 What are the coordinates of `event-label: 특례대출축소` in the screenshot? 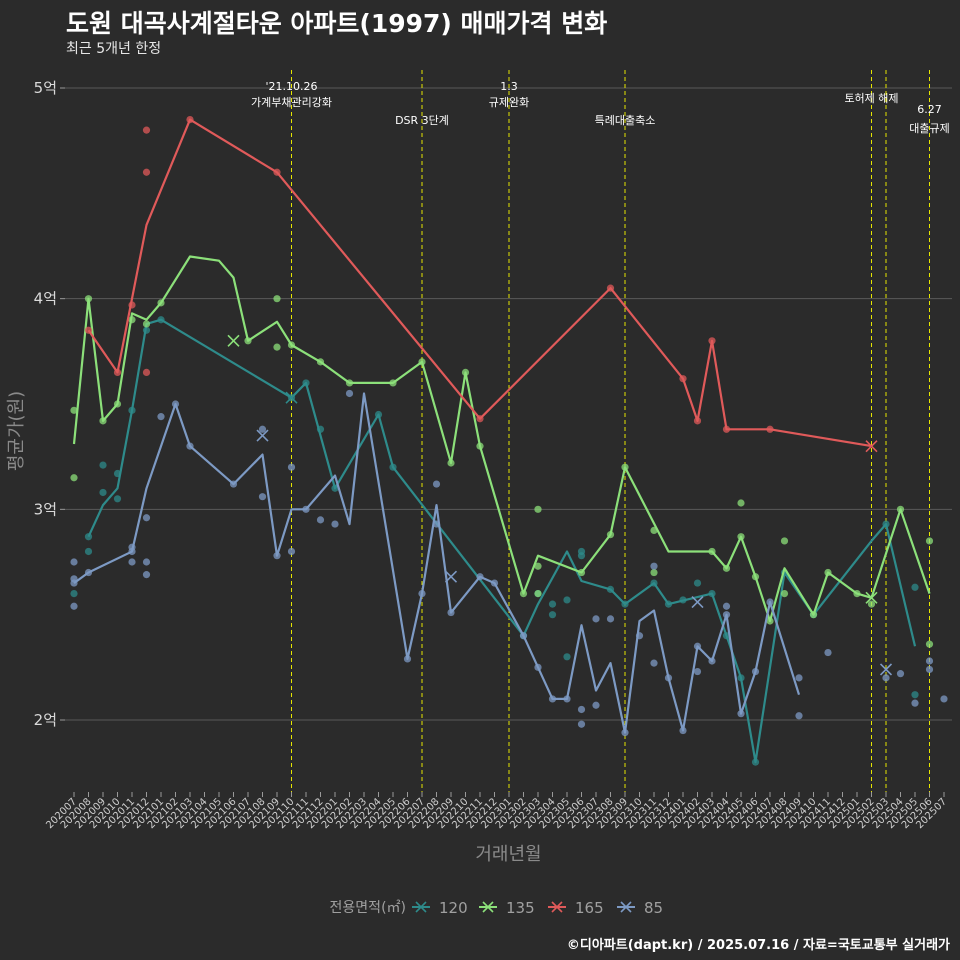 It's located at (625, 120).